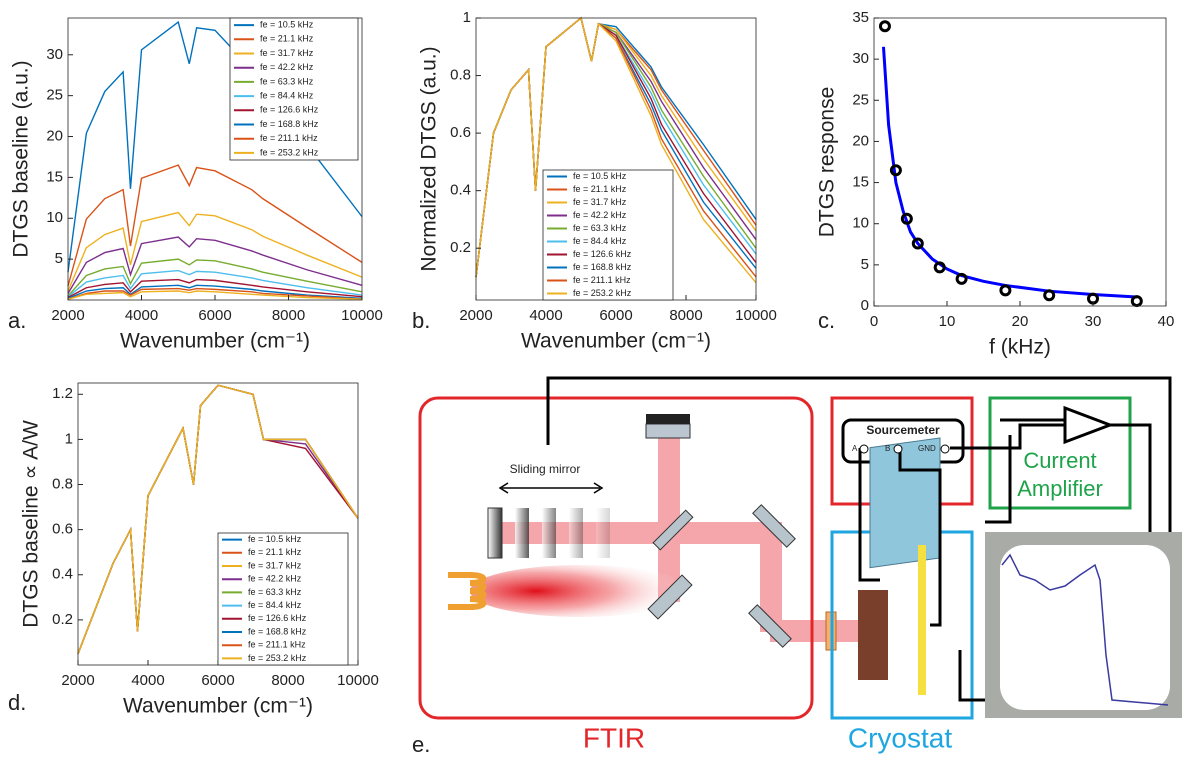  Describe the element at coordinates (1059, 460) in the screenshot. I see `label: Current` at that location.